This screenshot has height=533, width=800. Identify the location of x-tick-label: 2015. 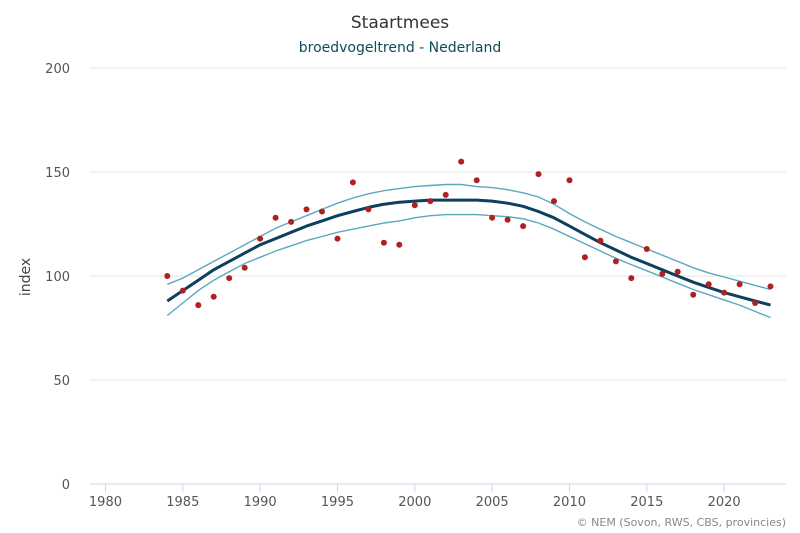
(646, 502).